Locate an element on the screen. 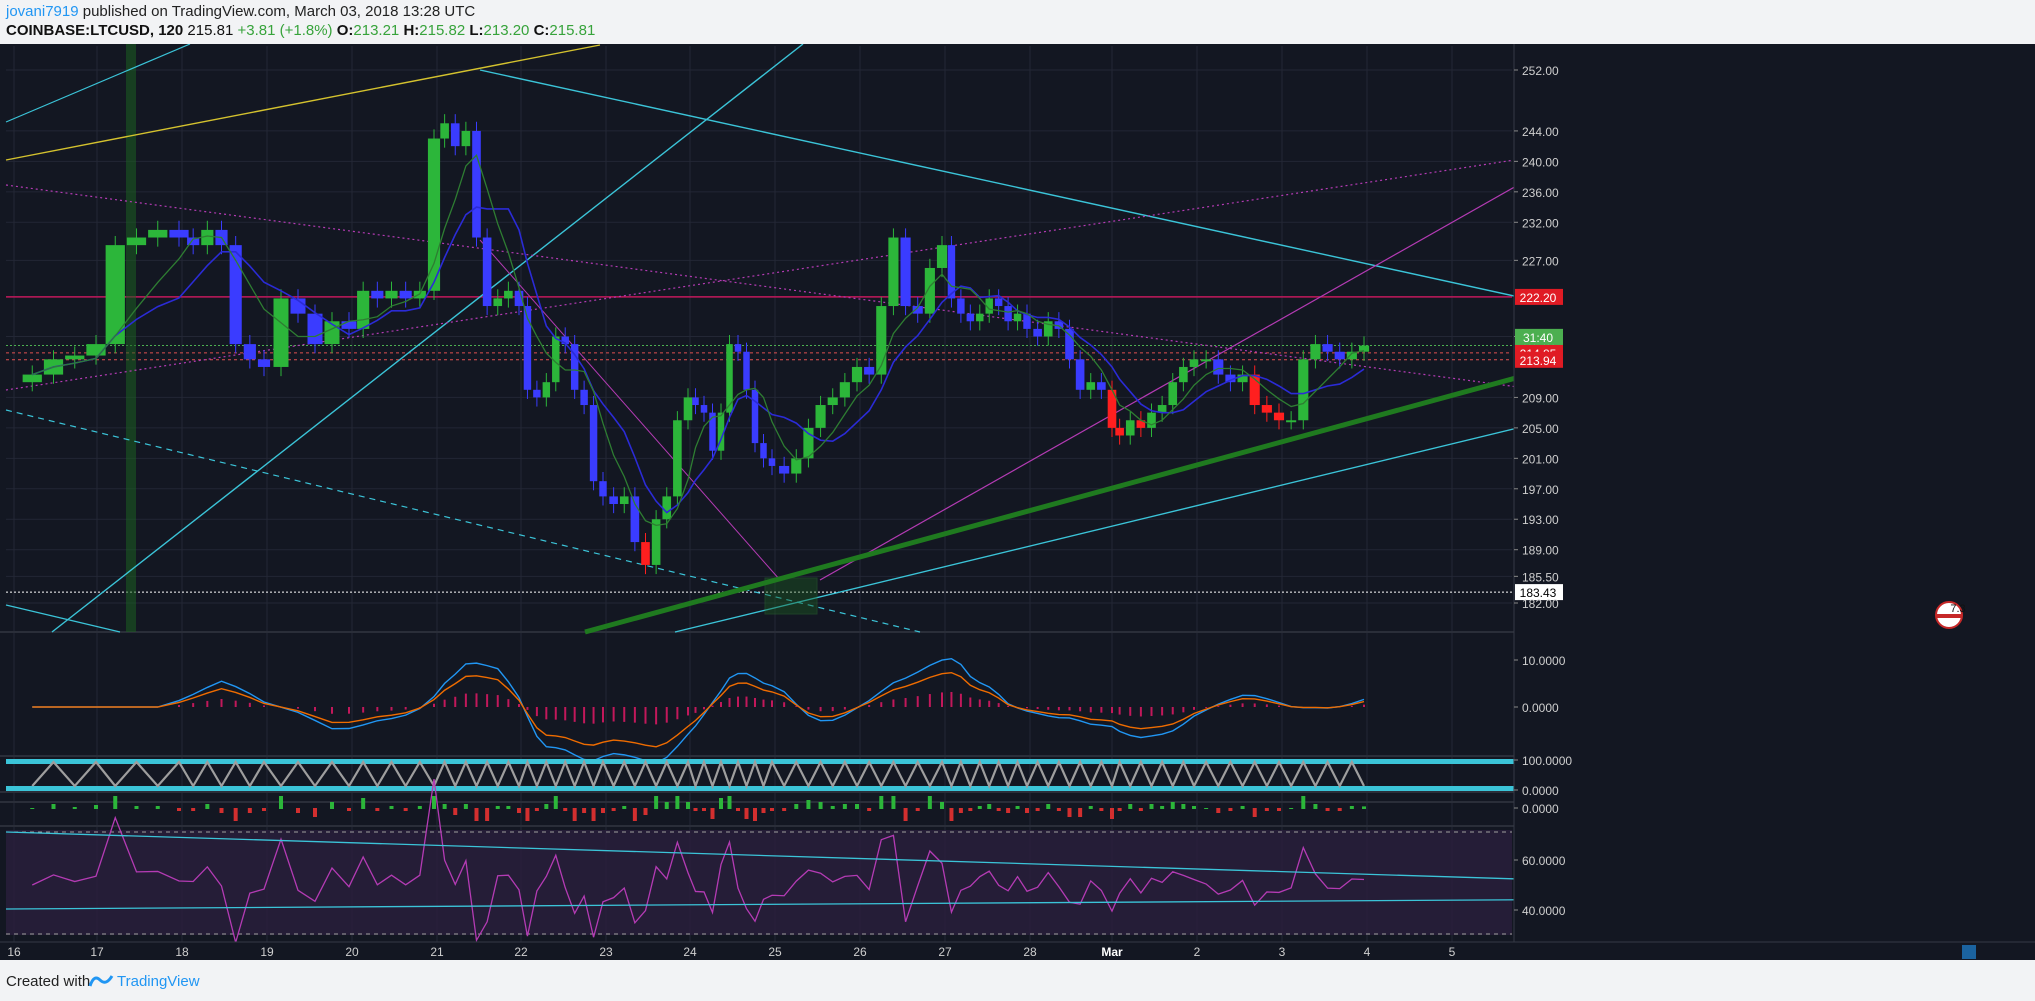 Image resolution: width=2035 pixels, height=1001 pixels. tradingview-link: TradingView is located at coordinates (158, 981).